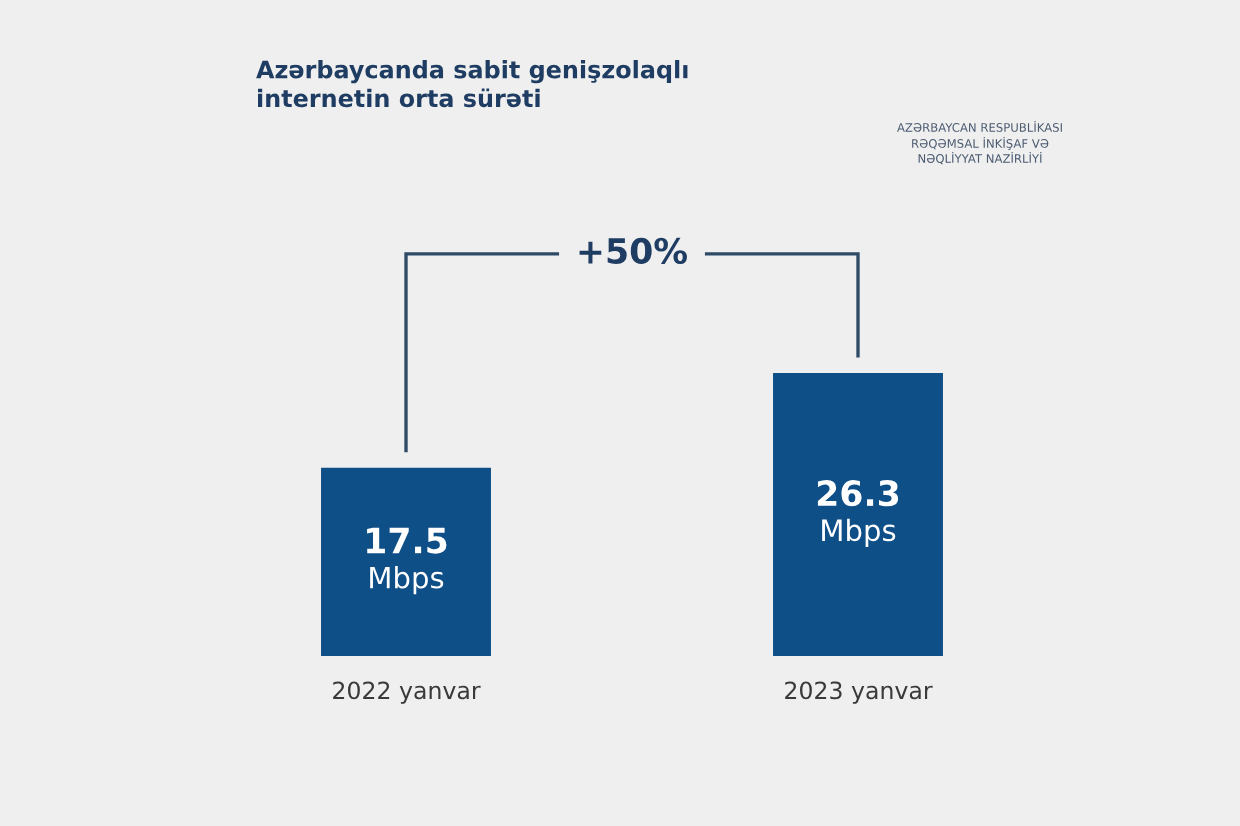 The image size is (1240, 826). I want to click on x-tick-label: 2023 yanvar, so click(859, 692).